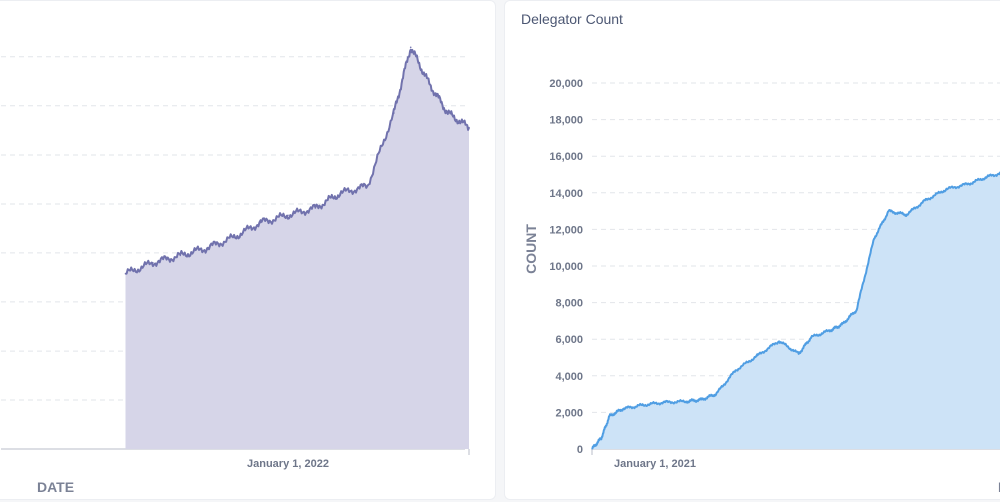 Image resolution: width=1000 pixels, height=502 pixels. Describe the element at coordinates (566, 157) in the screenshot. I see `delegator-y-tick-label: 16,000` at that location.